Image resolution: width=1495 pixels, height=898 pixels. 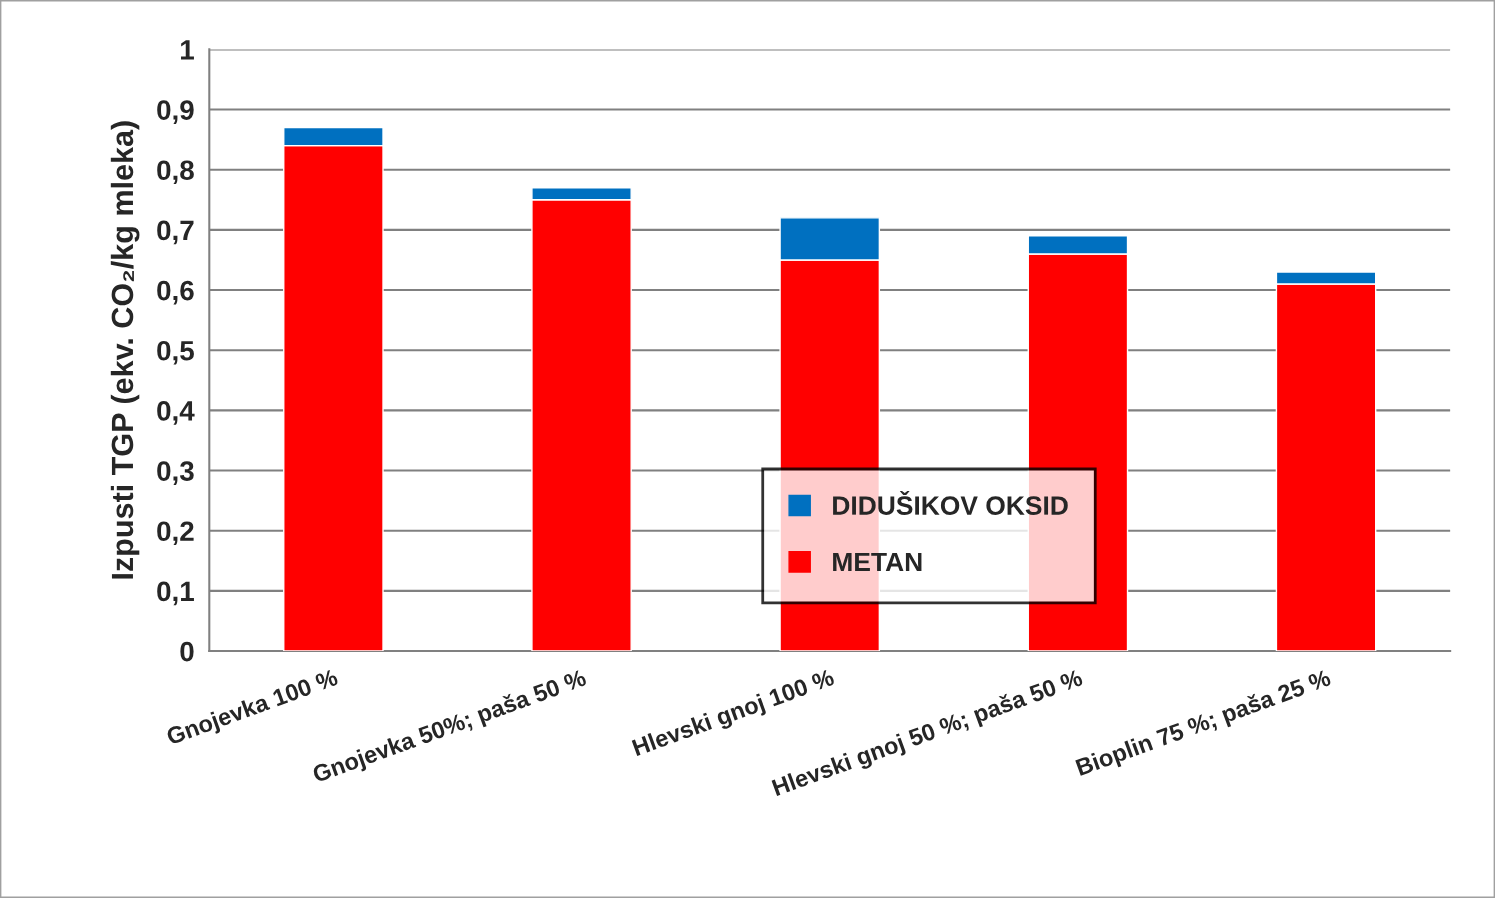 What do you see at coordinates (175, 593) in the screenshot?
I see `y-tick-label: 0,1` at bounding box center [175, 593].